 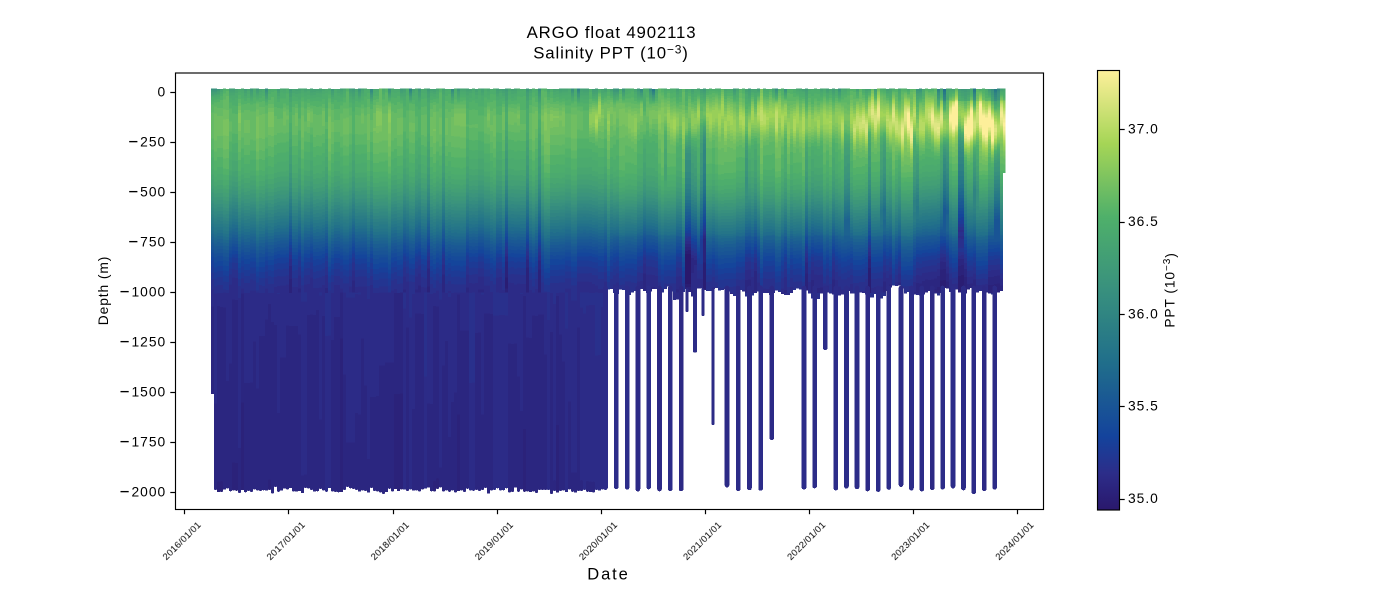 What do you see at coordinates (1143, 221) in the screenshot?
I see `svg-text: 36.5` at bounding box center [1143, 221].